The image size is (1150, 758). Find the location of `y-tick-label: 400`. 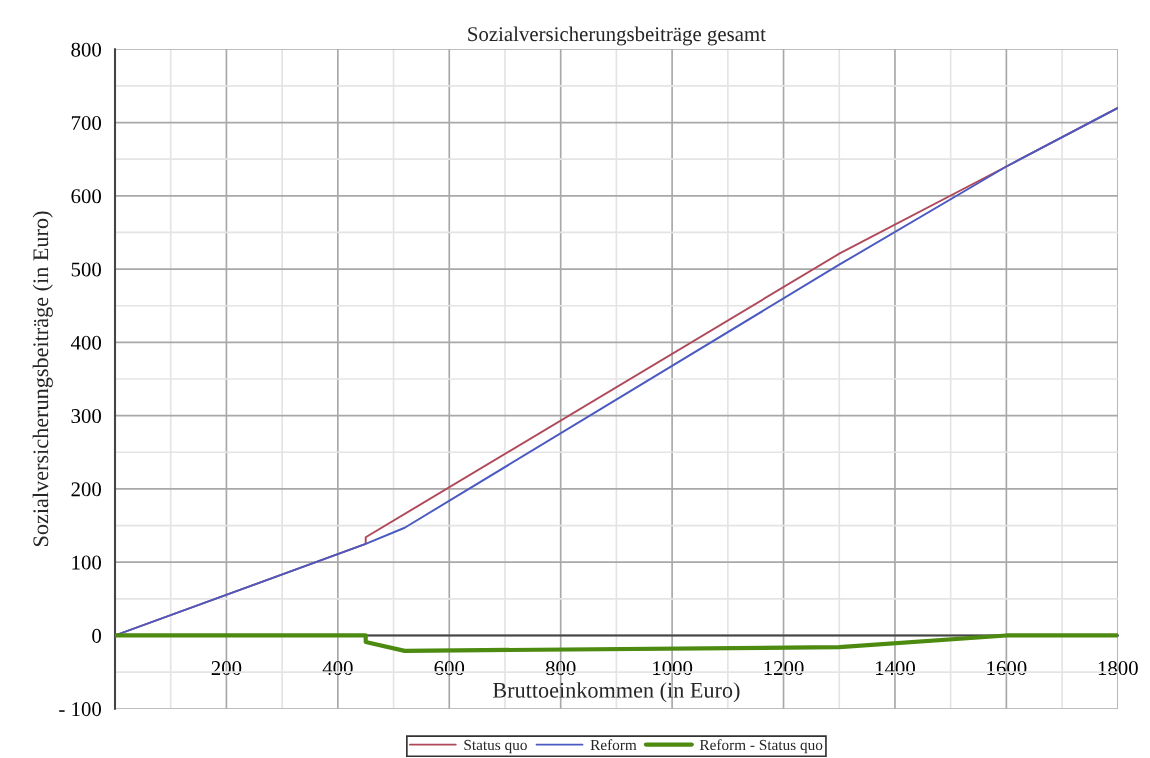

y-tick-label: 400 is located at coordinates (86, 342).